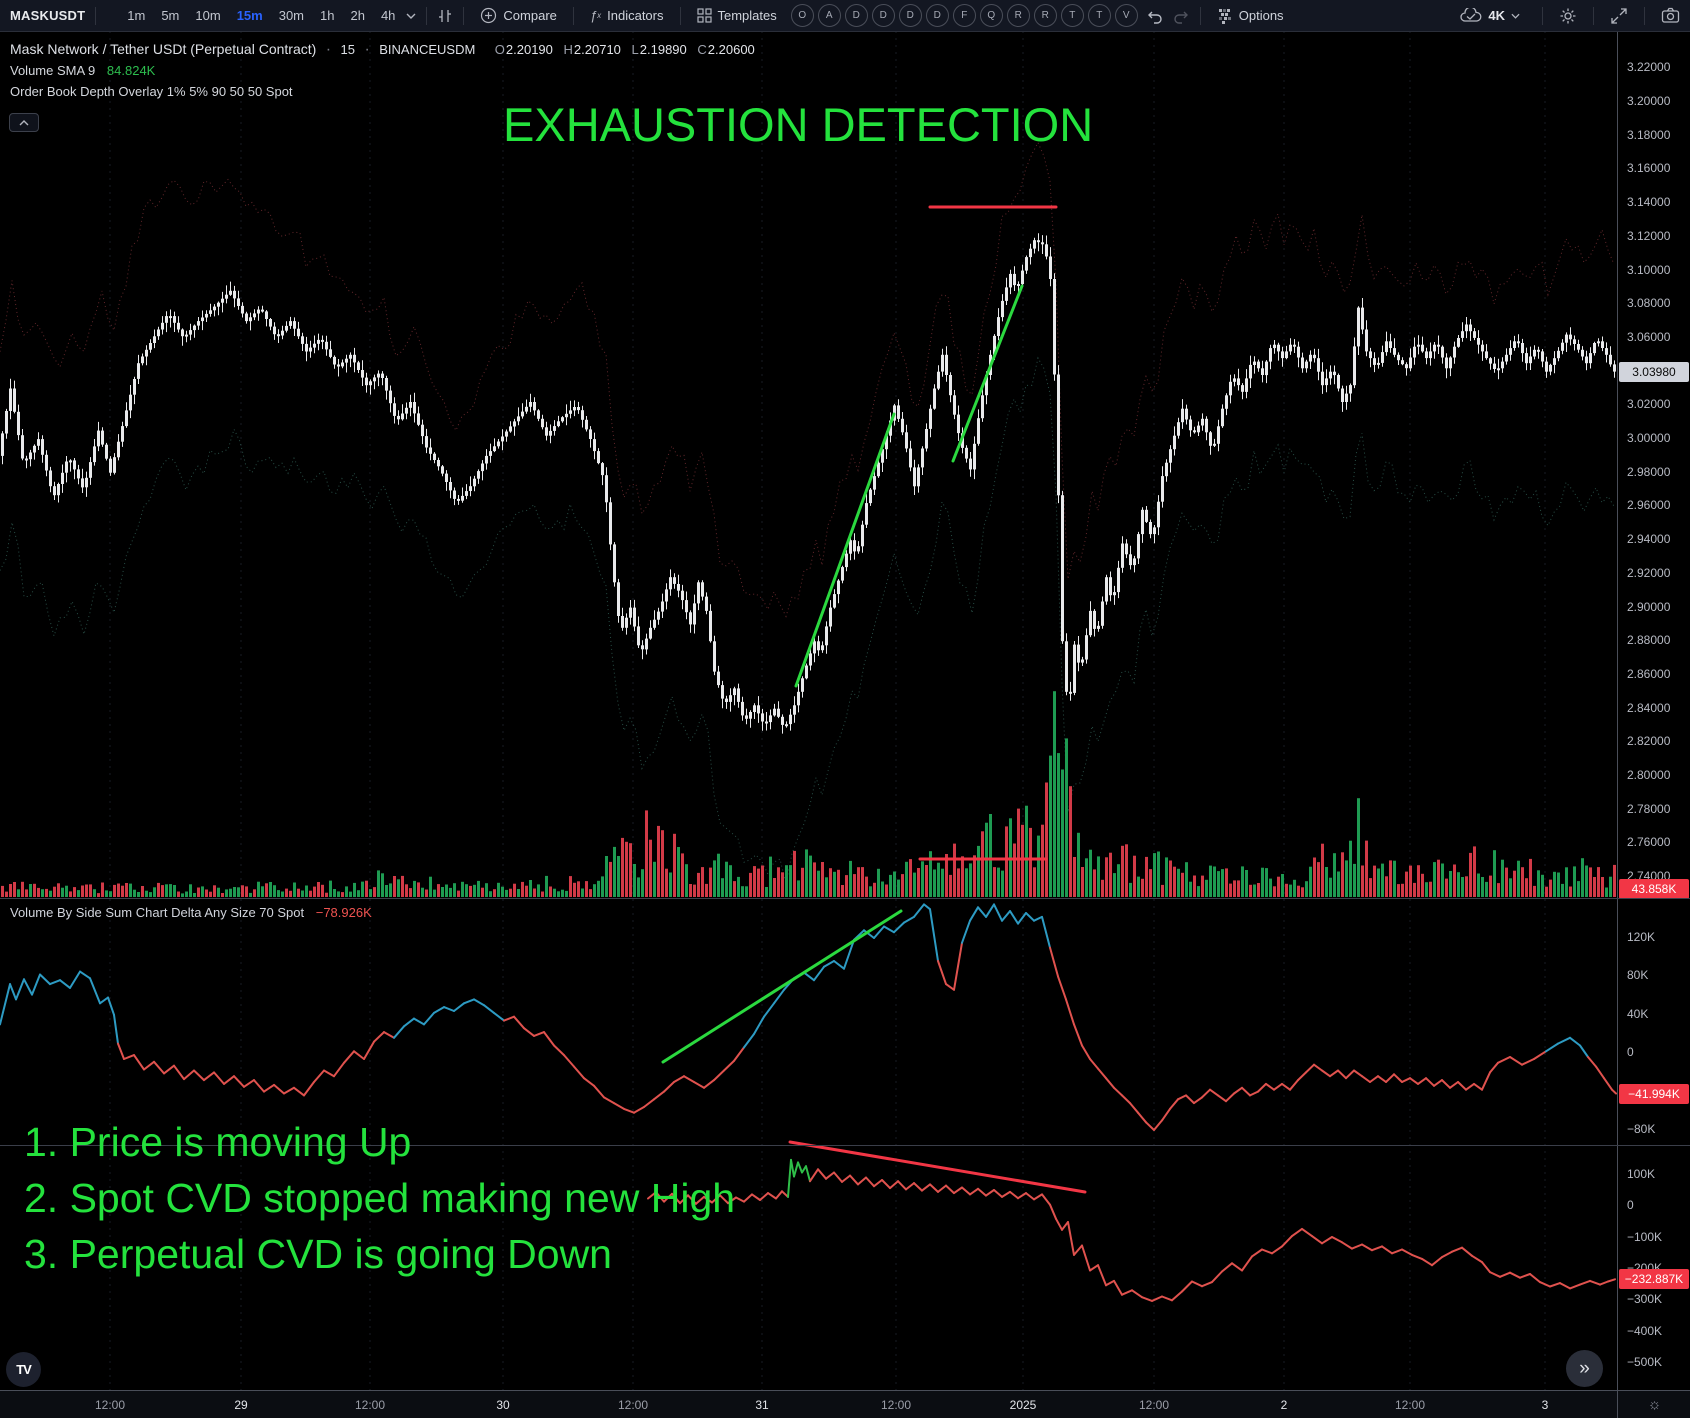 The width and height of the screenshot is (1690, 1418). I want to click on perp-cvd-line, so click(1131, 1230).